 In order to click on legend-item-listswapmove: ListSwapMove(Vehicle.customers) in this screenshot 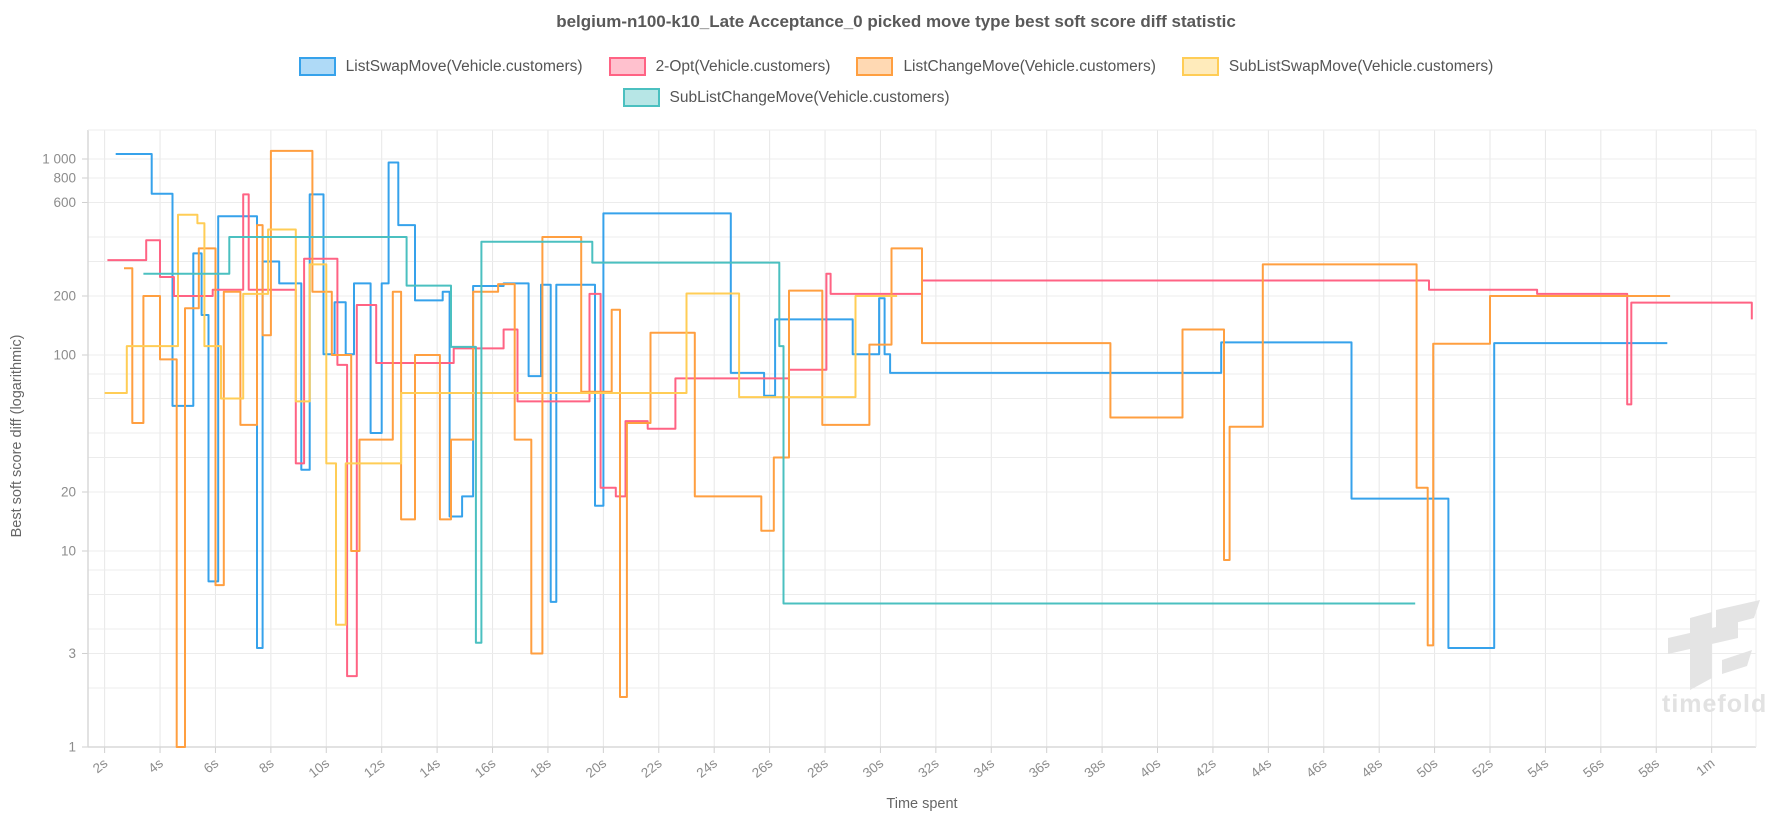, I will do `click(440, 66)`.